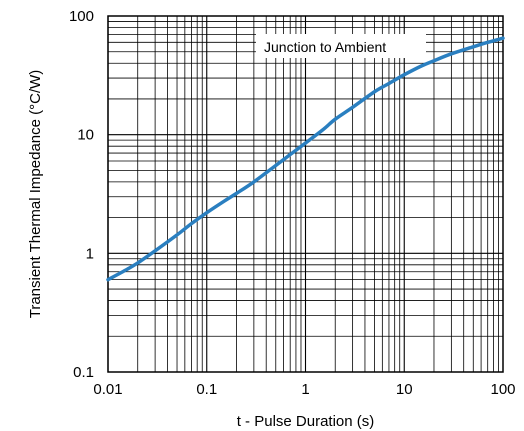 Image resolution: width=524 pixels, height=431 pixels. I want to click on annotation-background, so click(341, 46).